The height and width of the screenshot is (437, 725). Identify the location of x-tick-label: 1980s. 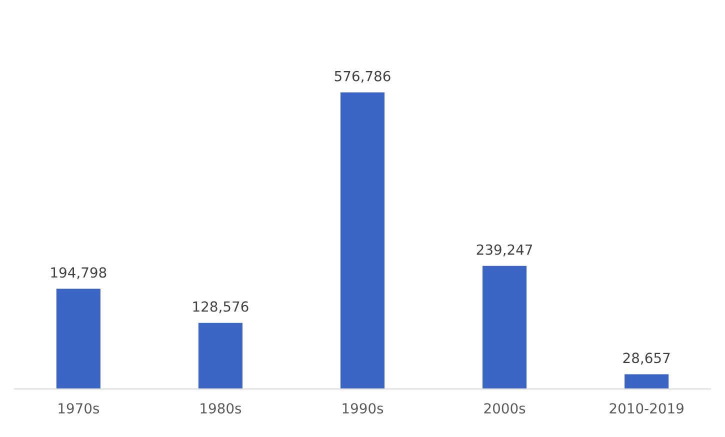
(221, 408).